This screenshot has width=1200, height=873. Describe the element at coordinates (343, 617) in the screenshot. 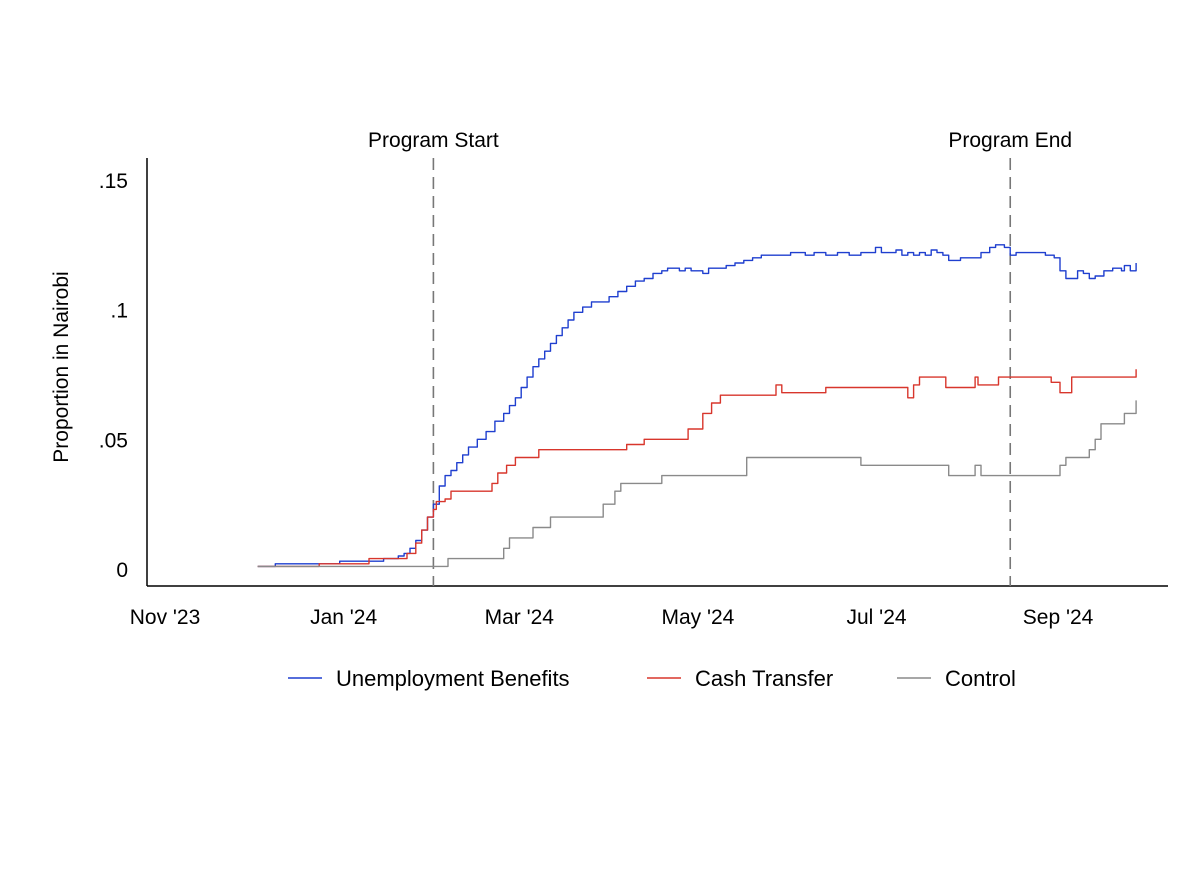

I see `x-tick-label: Jan '24` at that location.